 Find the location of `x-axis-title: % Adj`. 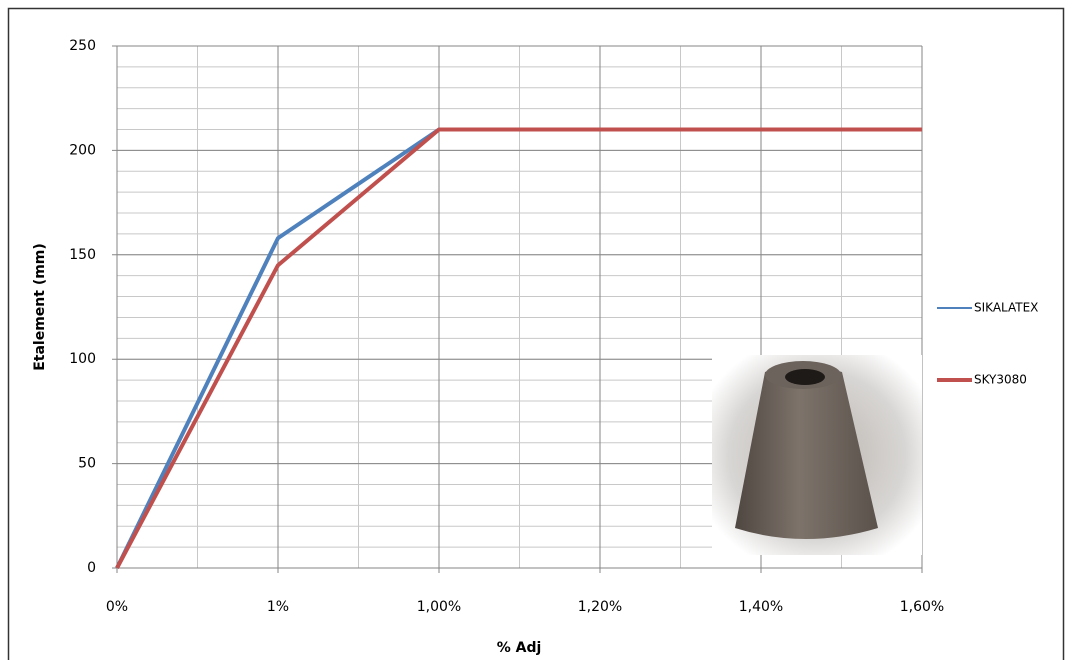

x-axis-title: % Adj is located at coordinates (519, 648).